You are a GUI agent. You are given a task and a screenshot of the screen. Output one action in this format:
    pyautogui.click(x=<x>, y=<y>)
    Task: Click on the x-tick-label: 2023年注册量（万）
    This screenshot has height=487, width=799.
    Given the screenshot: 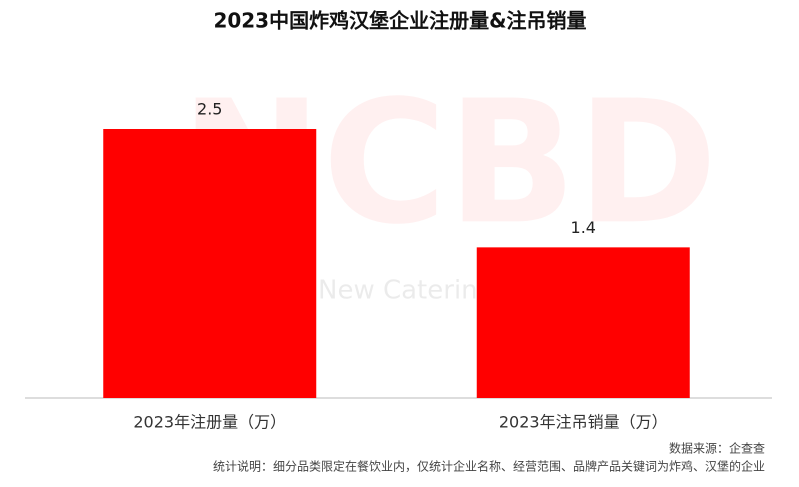 What is the action you would take?
    pyautogui.click(x=209, y=422)
    